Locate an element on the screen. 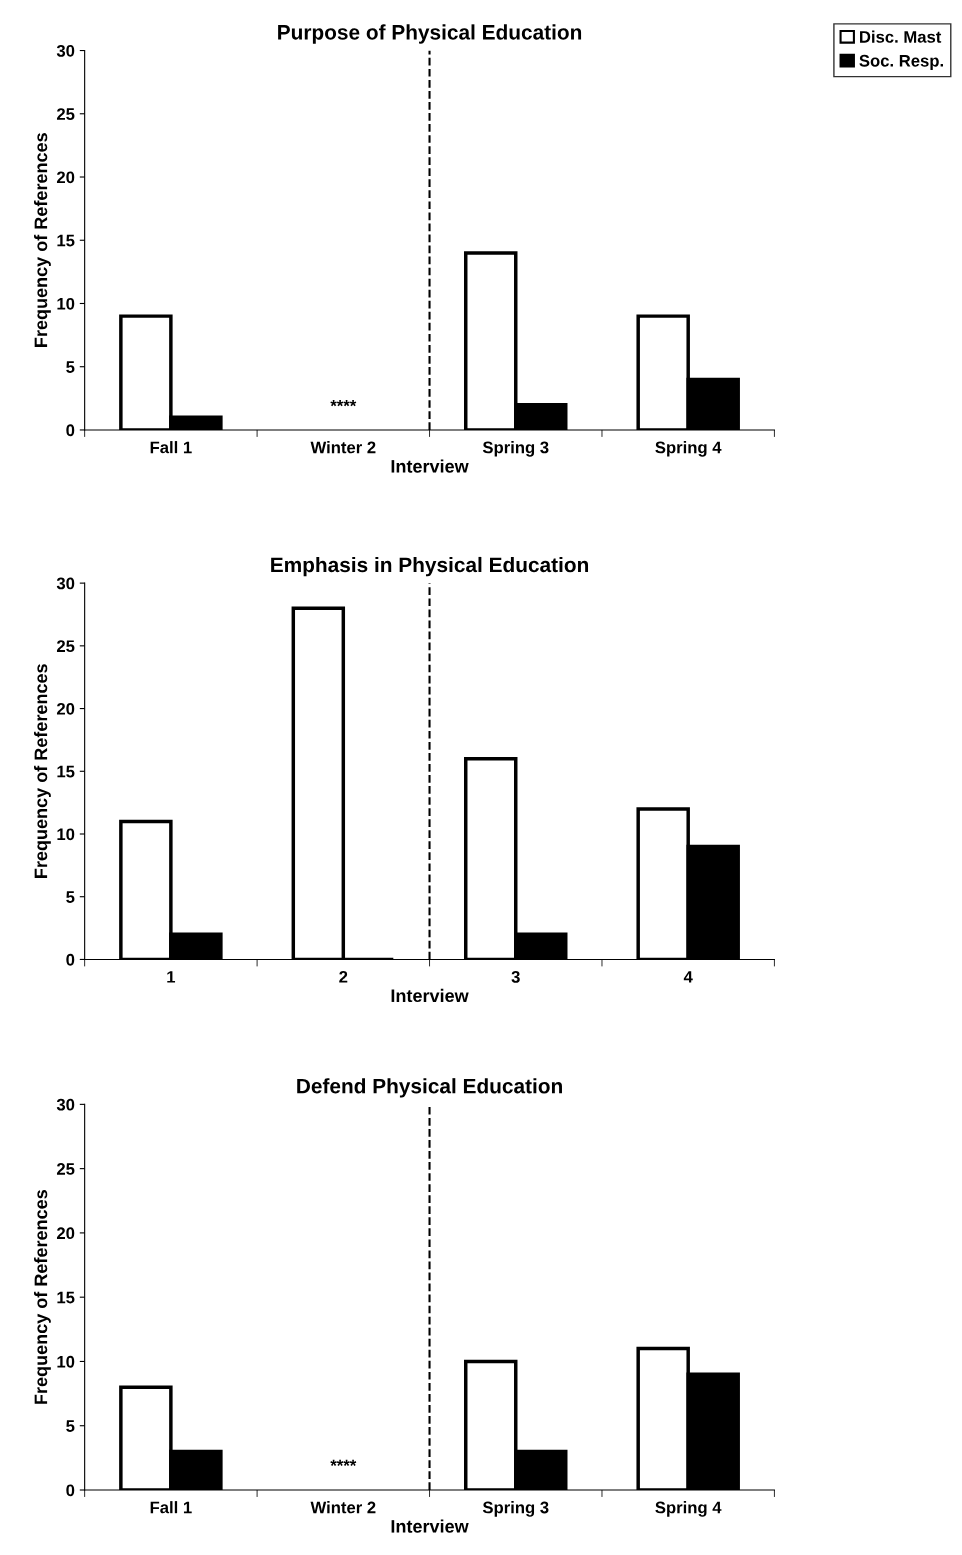 This screenshot has width=962, height=1555. chart-title: Defend Physical Education is located at coordinates (429, 1088).